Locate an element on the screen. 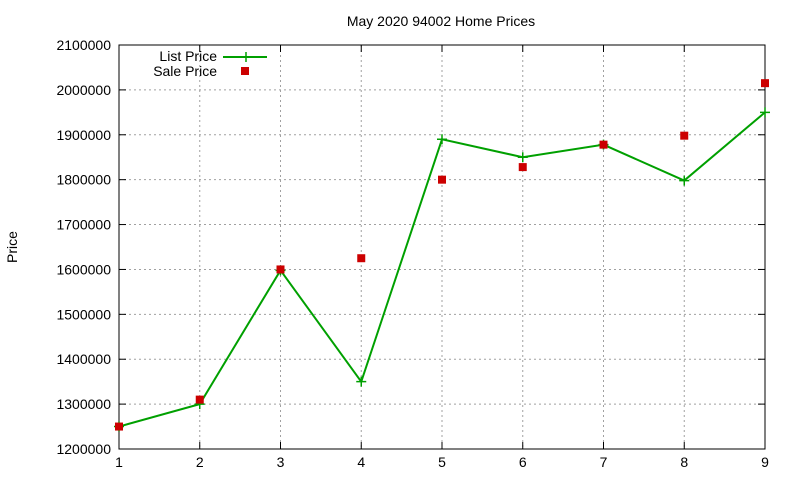 This screenshot has width=800, height=480. y-tick-label: 1200000 is located at coordinates (83, 449).